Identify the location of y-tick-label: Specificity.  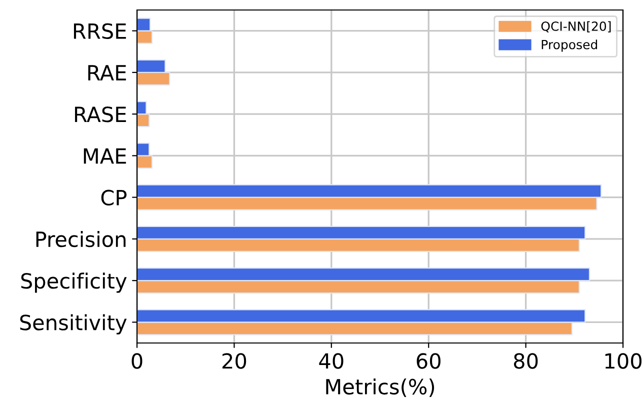
(74, 282).